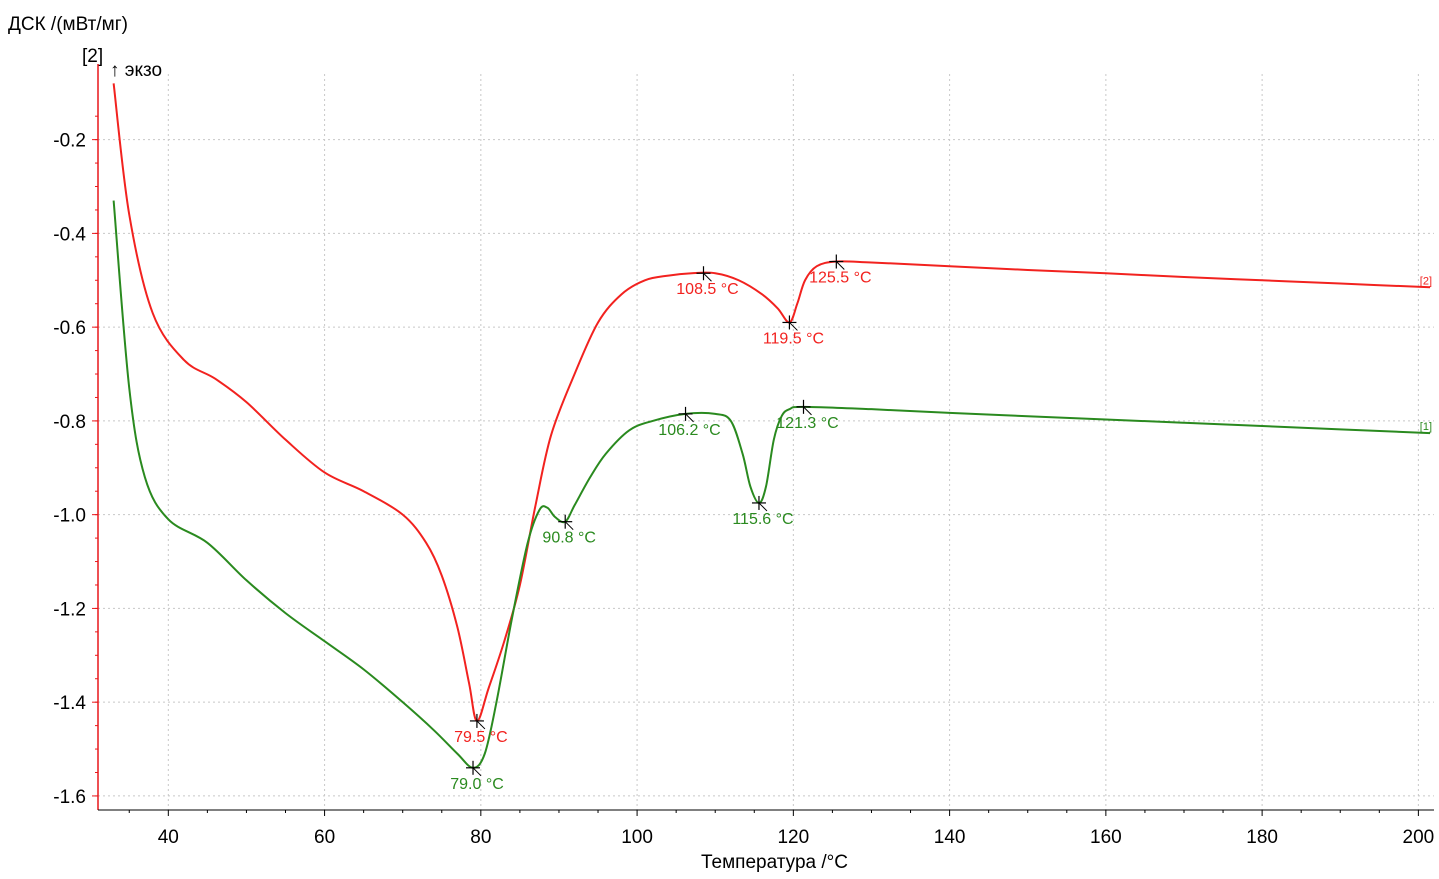 This screenshot has width=1439, height=879. What do you see at coordinates (69, 797) in the screenshot?
I see `y-tick-label: -1.6` at bounding box center [69, 797].